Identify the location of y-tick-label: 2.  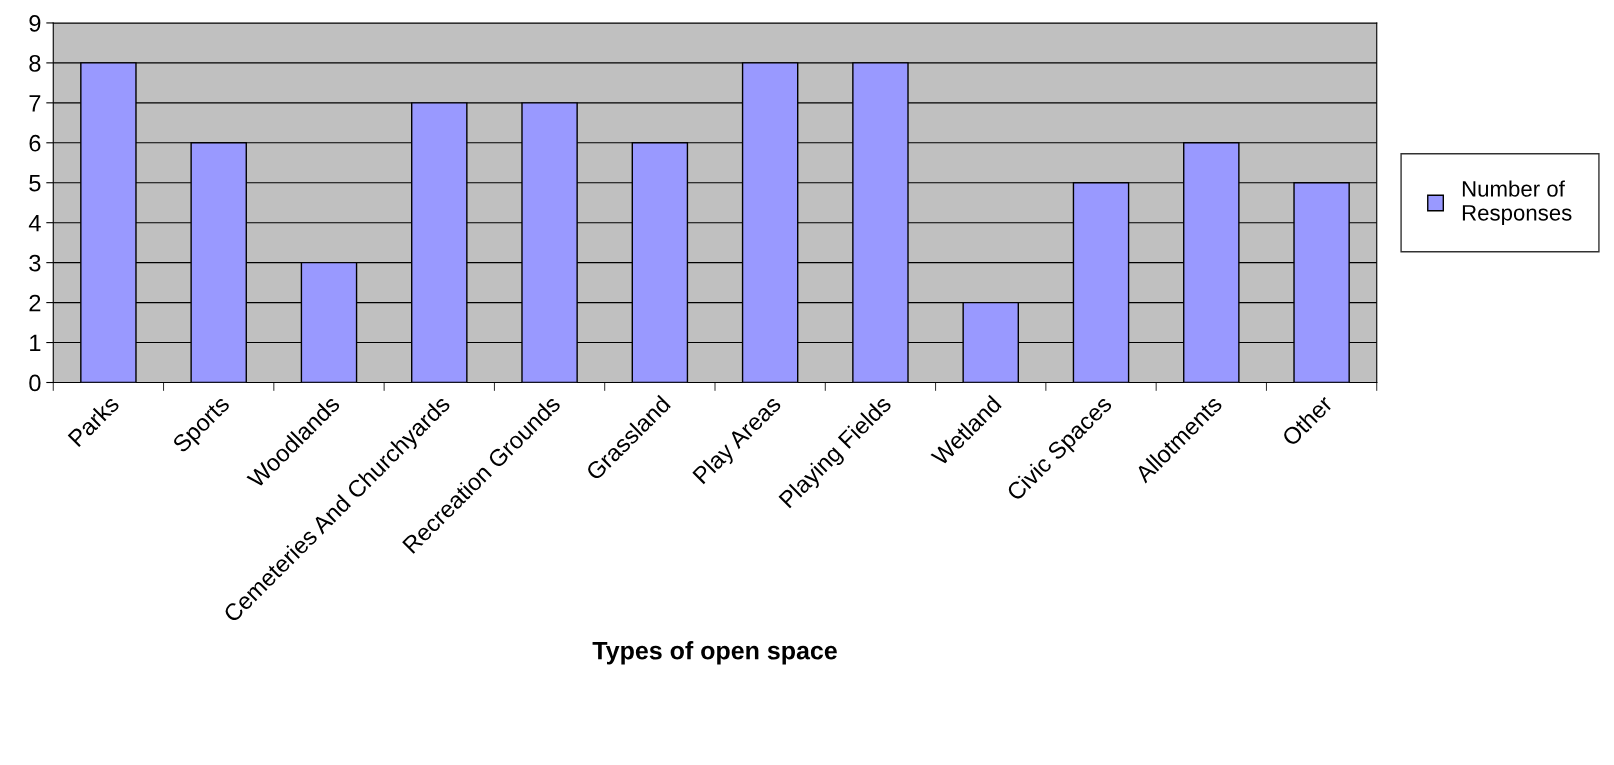
(35, 303).